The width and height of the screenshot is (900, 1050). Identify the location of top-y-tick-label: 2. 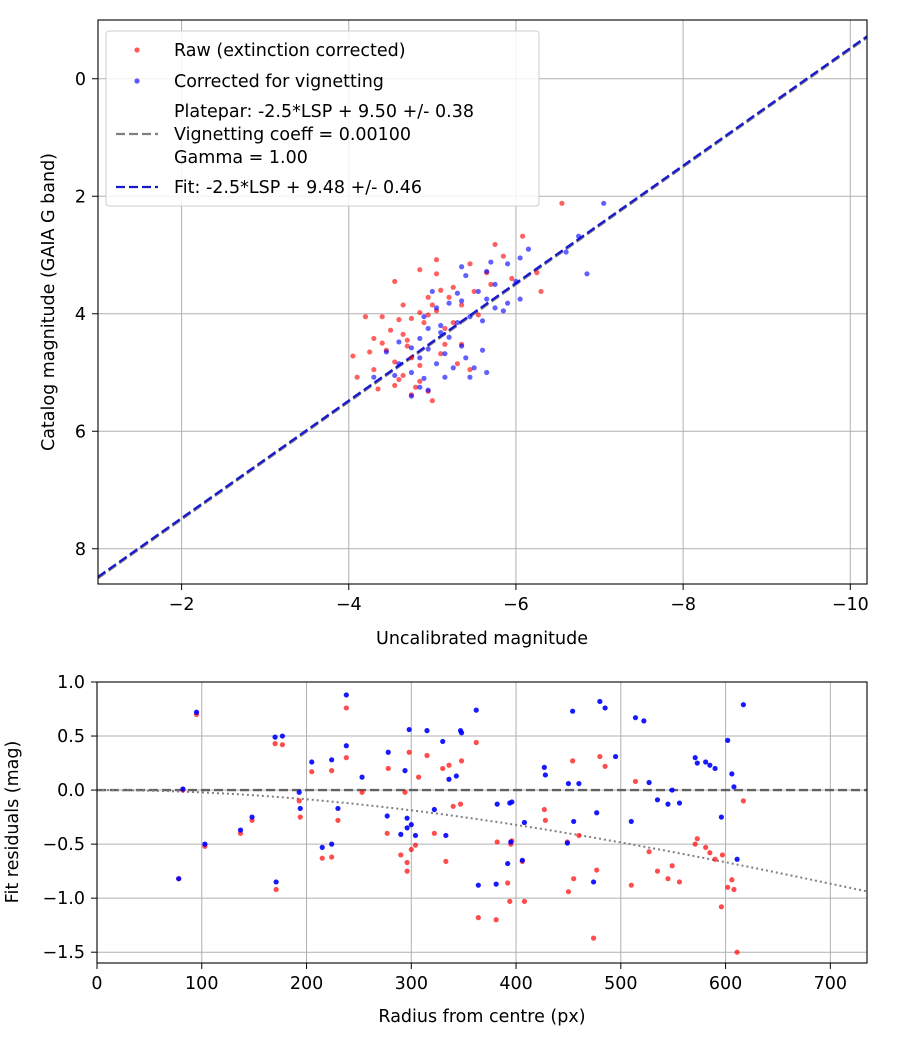
(80, 197).